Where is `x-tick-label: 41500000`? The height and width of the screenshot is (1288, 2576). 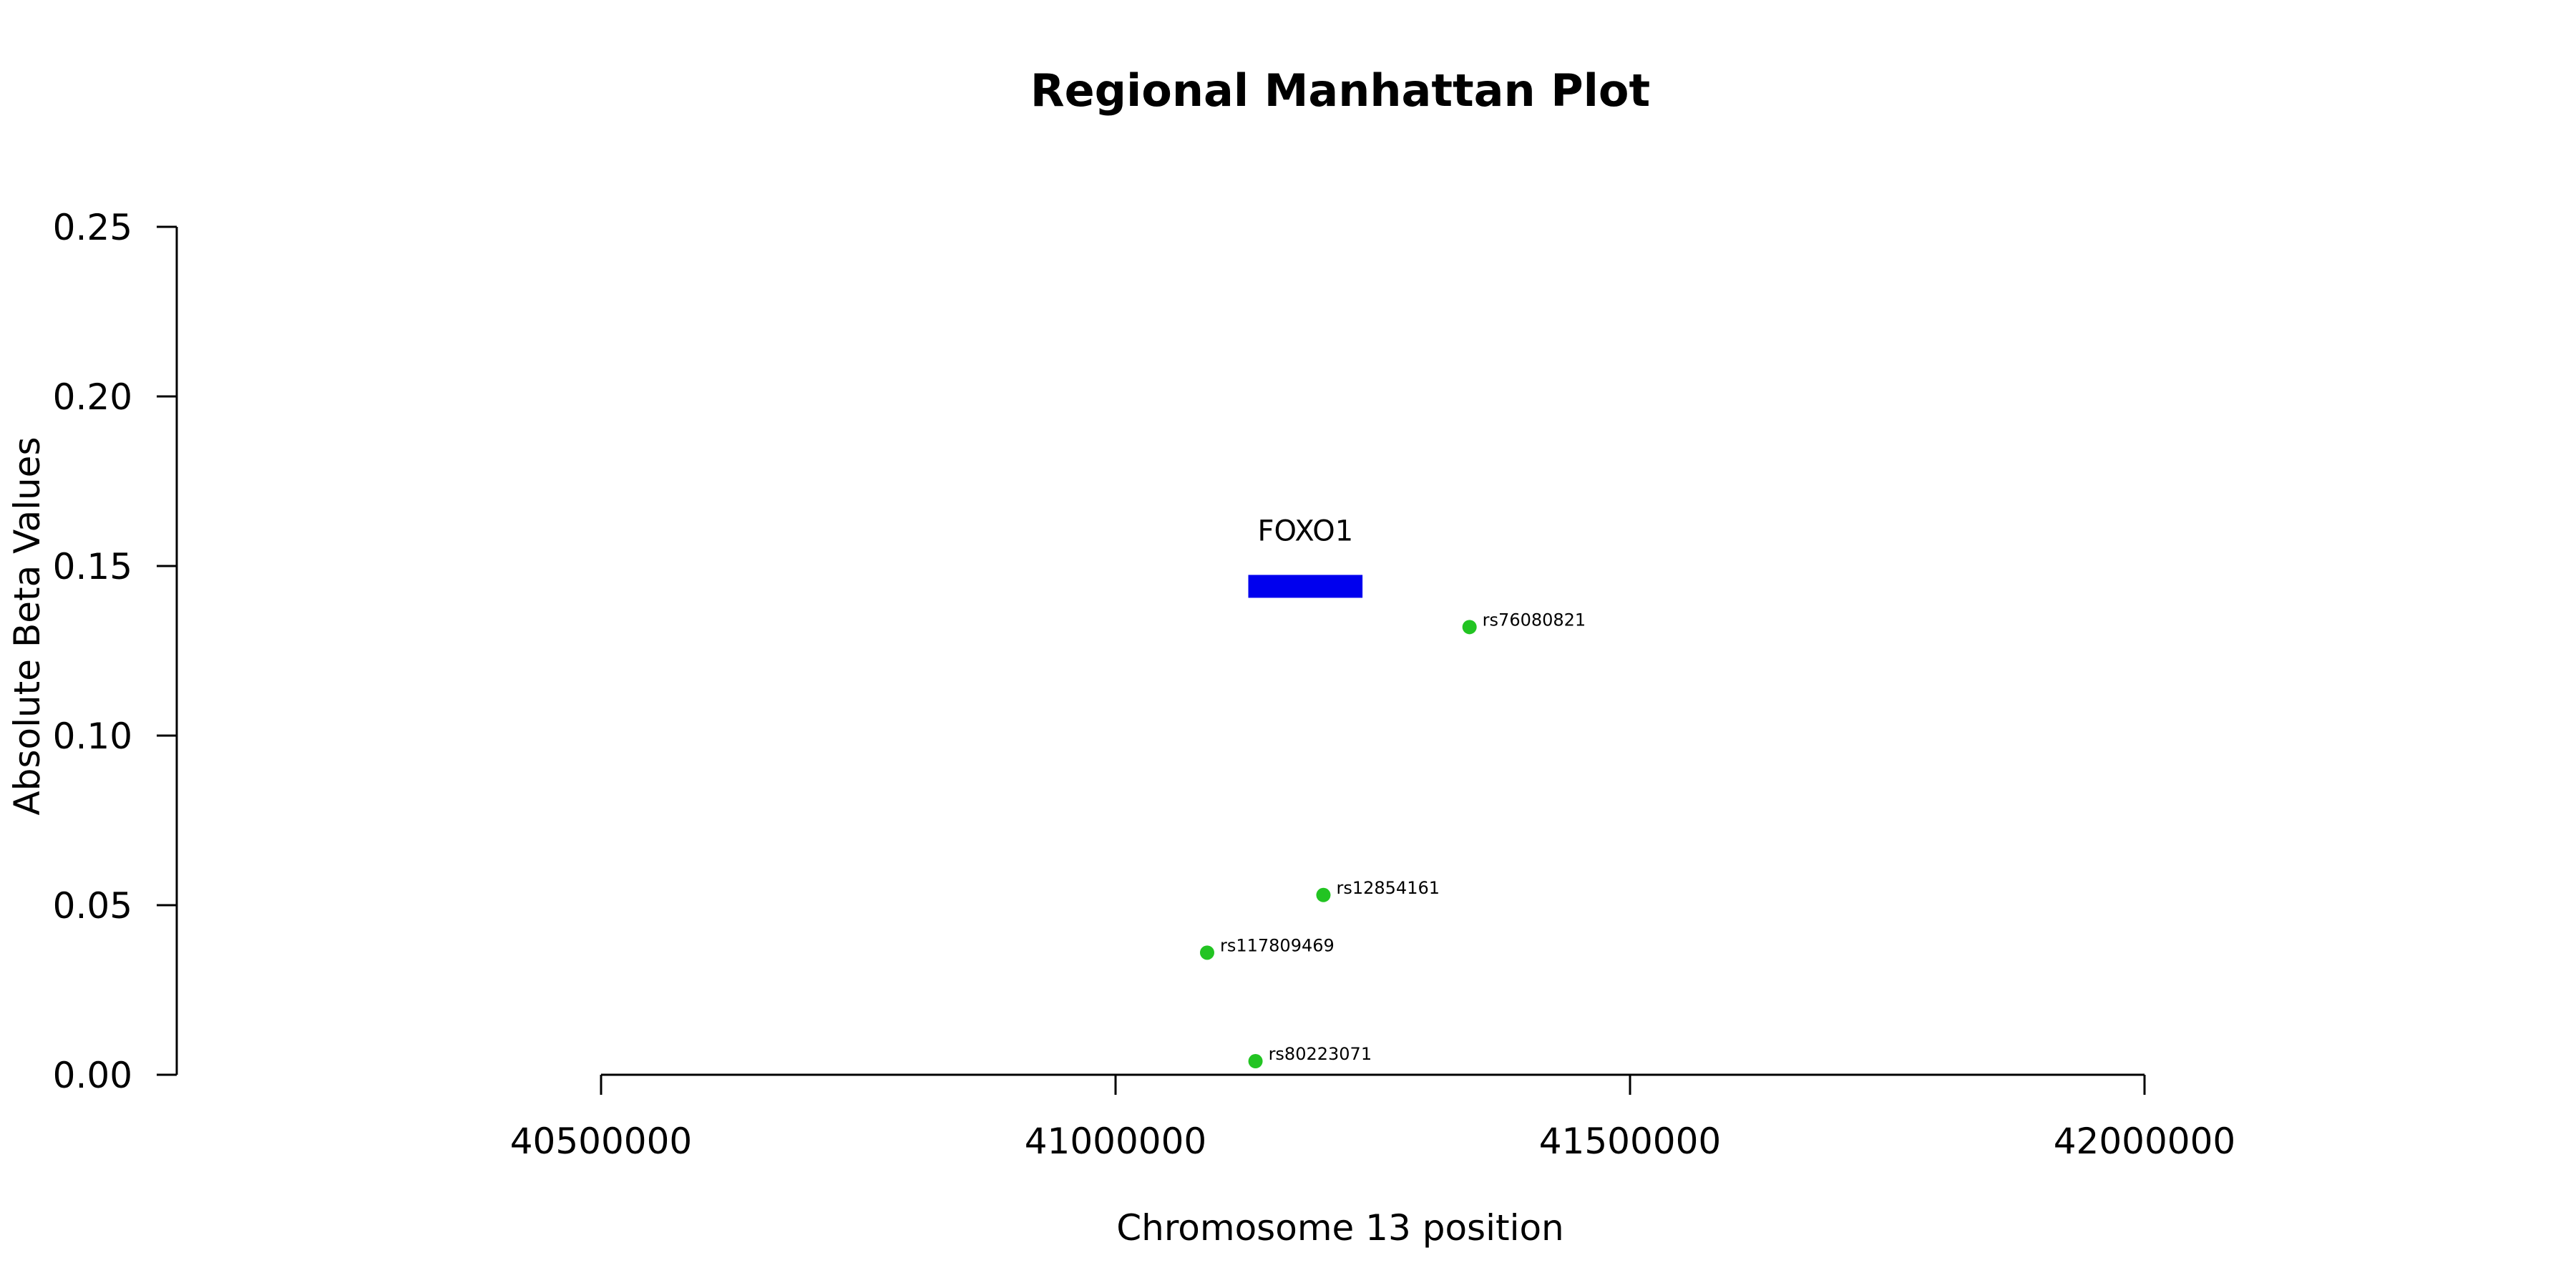 x-tick-label: 41500000 is located at coordinates (1630, 1141).